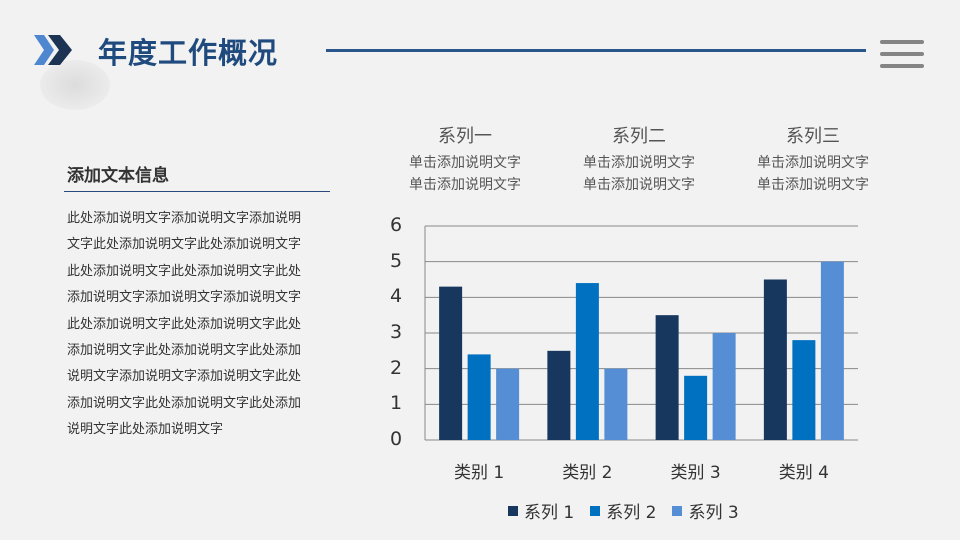  Describe the element at coordinates (549, 513) in the screenshot. I see `legend-label: 系列 1` at that location.